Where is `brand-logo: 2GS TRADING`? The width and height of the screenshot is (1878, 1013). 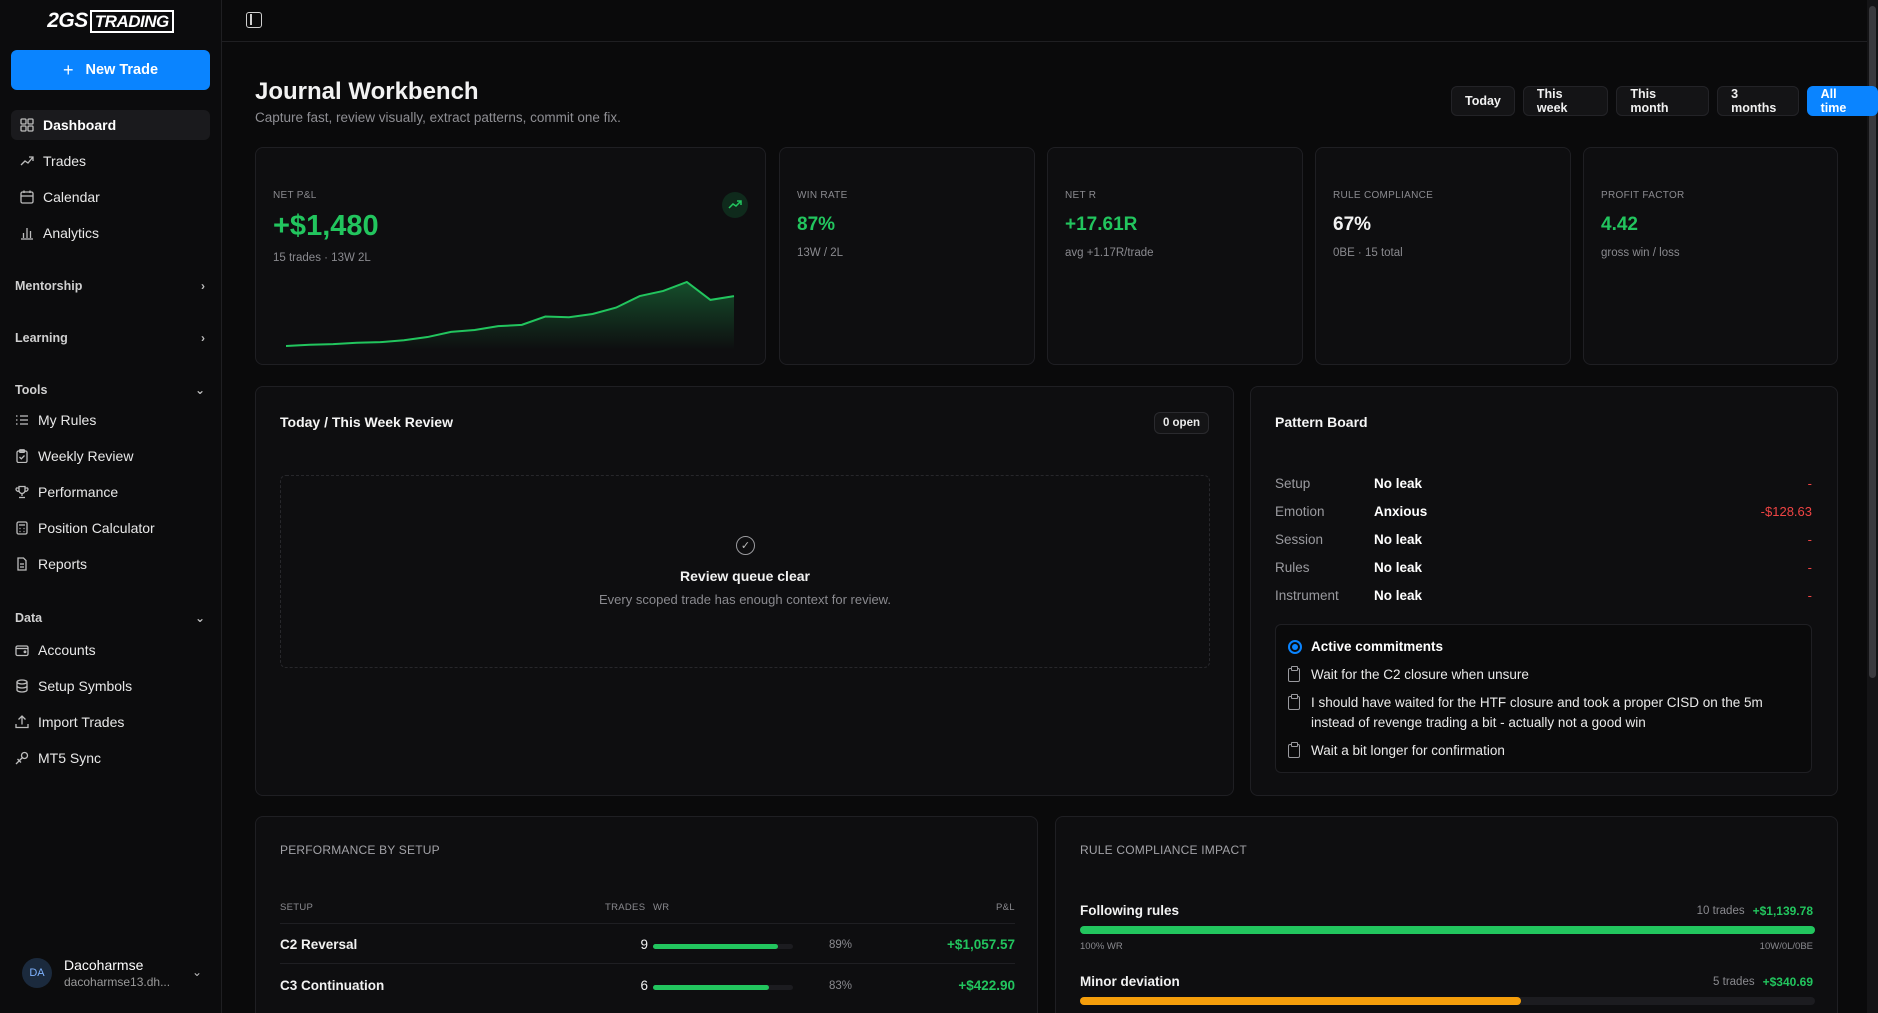
brand-logo: 2GS TRADING is located at coordinates (110, 21).